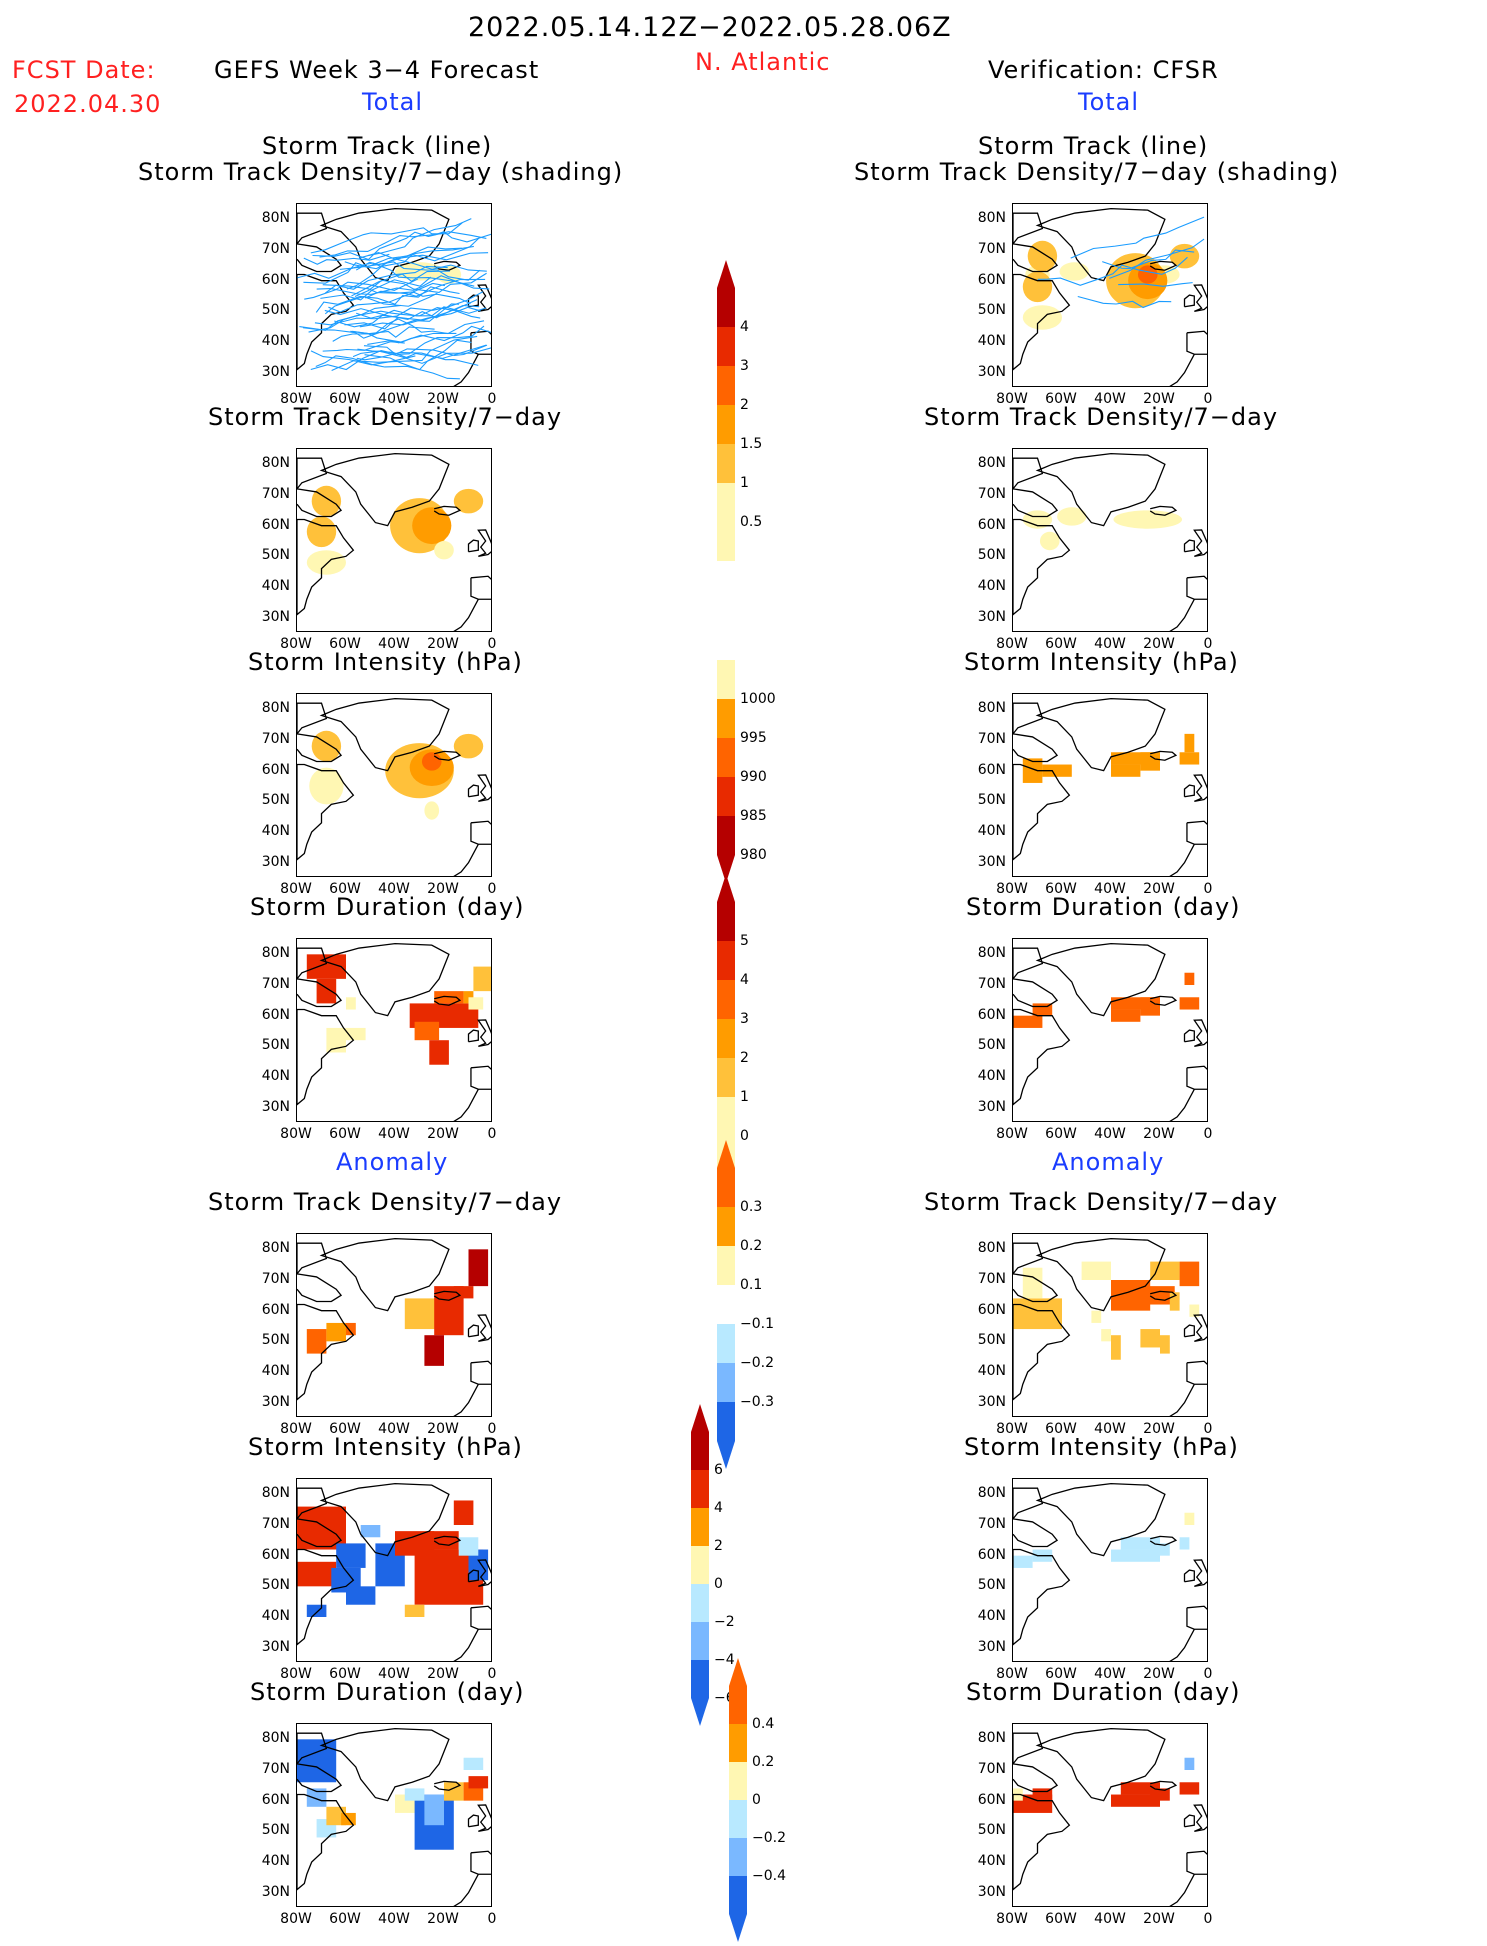 This screenshot has height=1946, width=1487. I want to click on colorbar-label: 0.5, so click(751, 522).